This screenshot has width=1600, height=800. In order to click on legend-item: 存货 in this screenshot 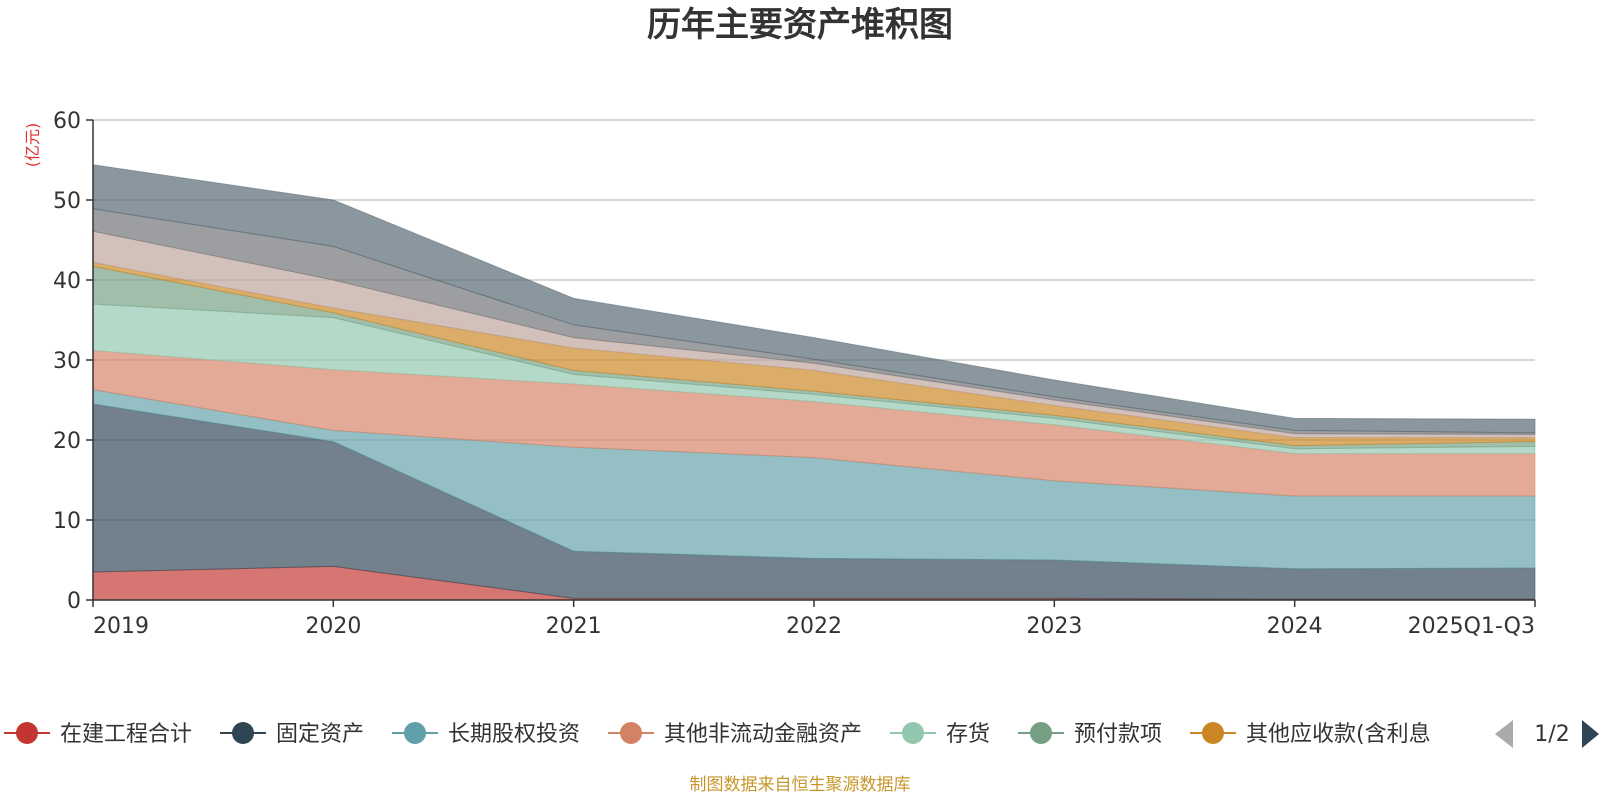, I will do `click(940, 734)`.